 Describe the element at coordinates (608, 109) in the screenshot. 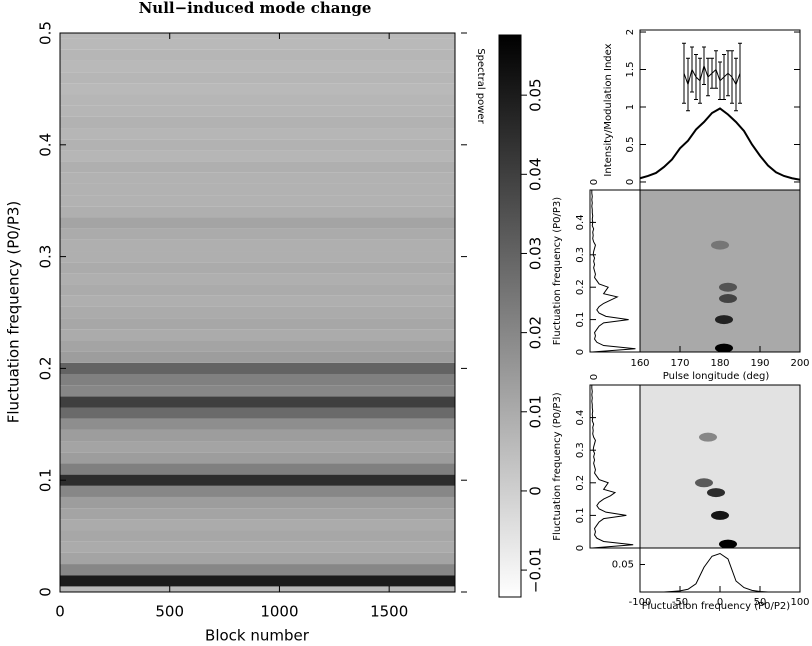

I see `y-axis-label: Intensity/Modulation Index` at that location.